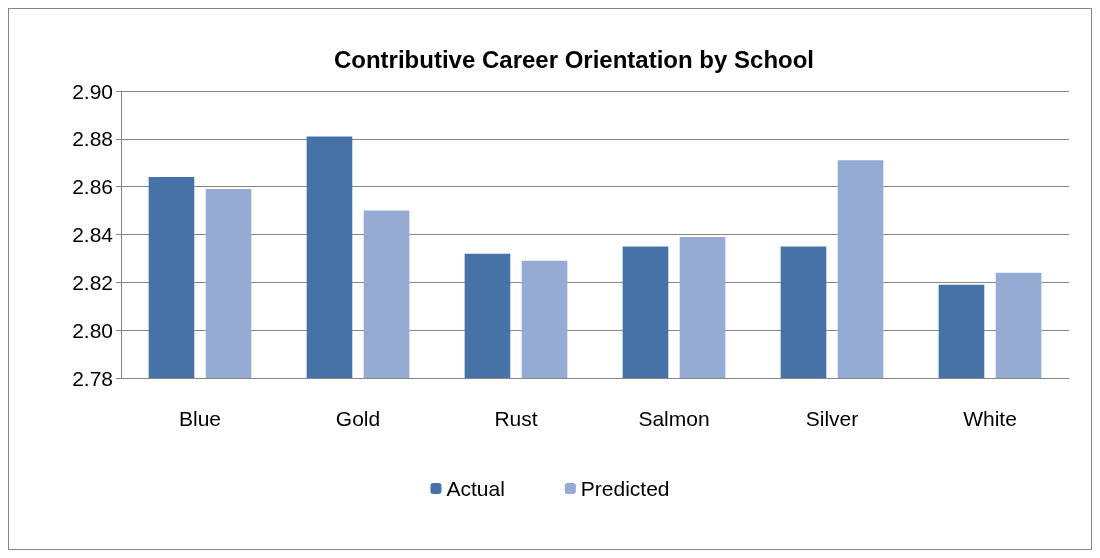  Describe the element at coordinates (93, 234) in the screenshot. I see `y-tick-label: 2.84` at that location.